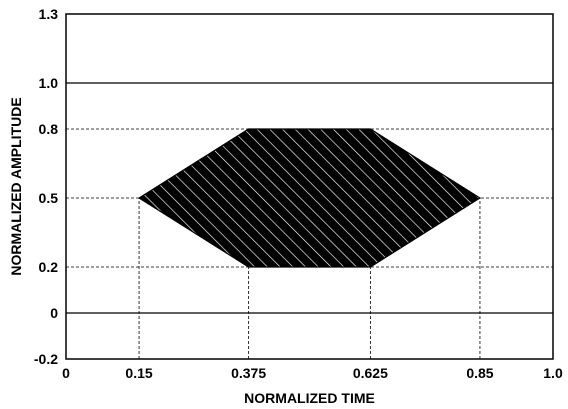 The height and width of the screenshot is (409, 568). Describe the element at coordinates (46, 186) in the screenshot. I see `y-tick-labels: -0.2 0 0.2 0.5 0.8 1.0 1.3` at that location.